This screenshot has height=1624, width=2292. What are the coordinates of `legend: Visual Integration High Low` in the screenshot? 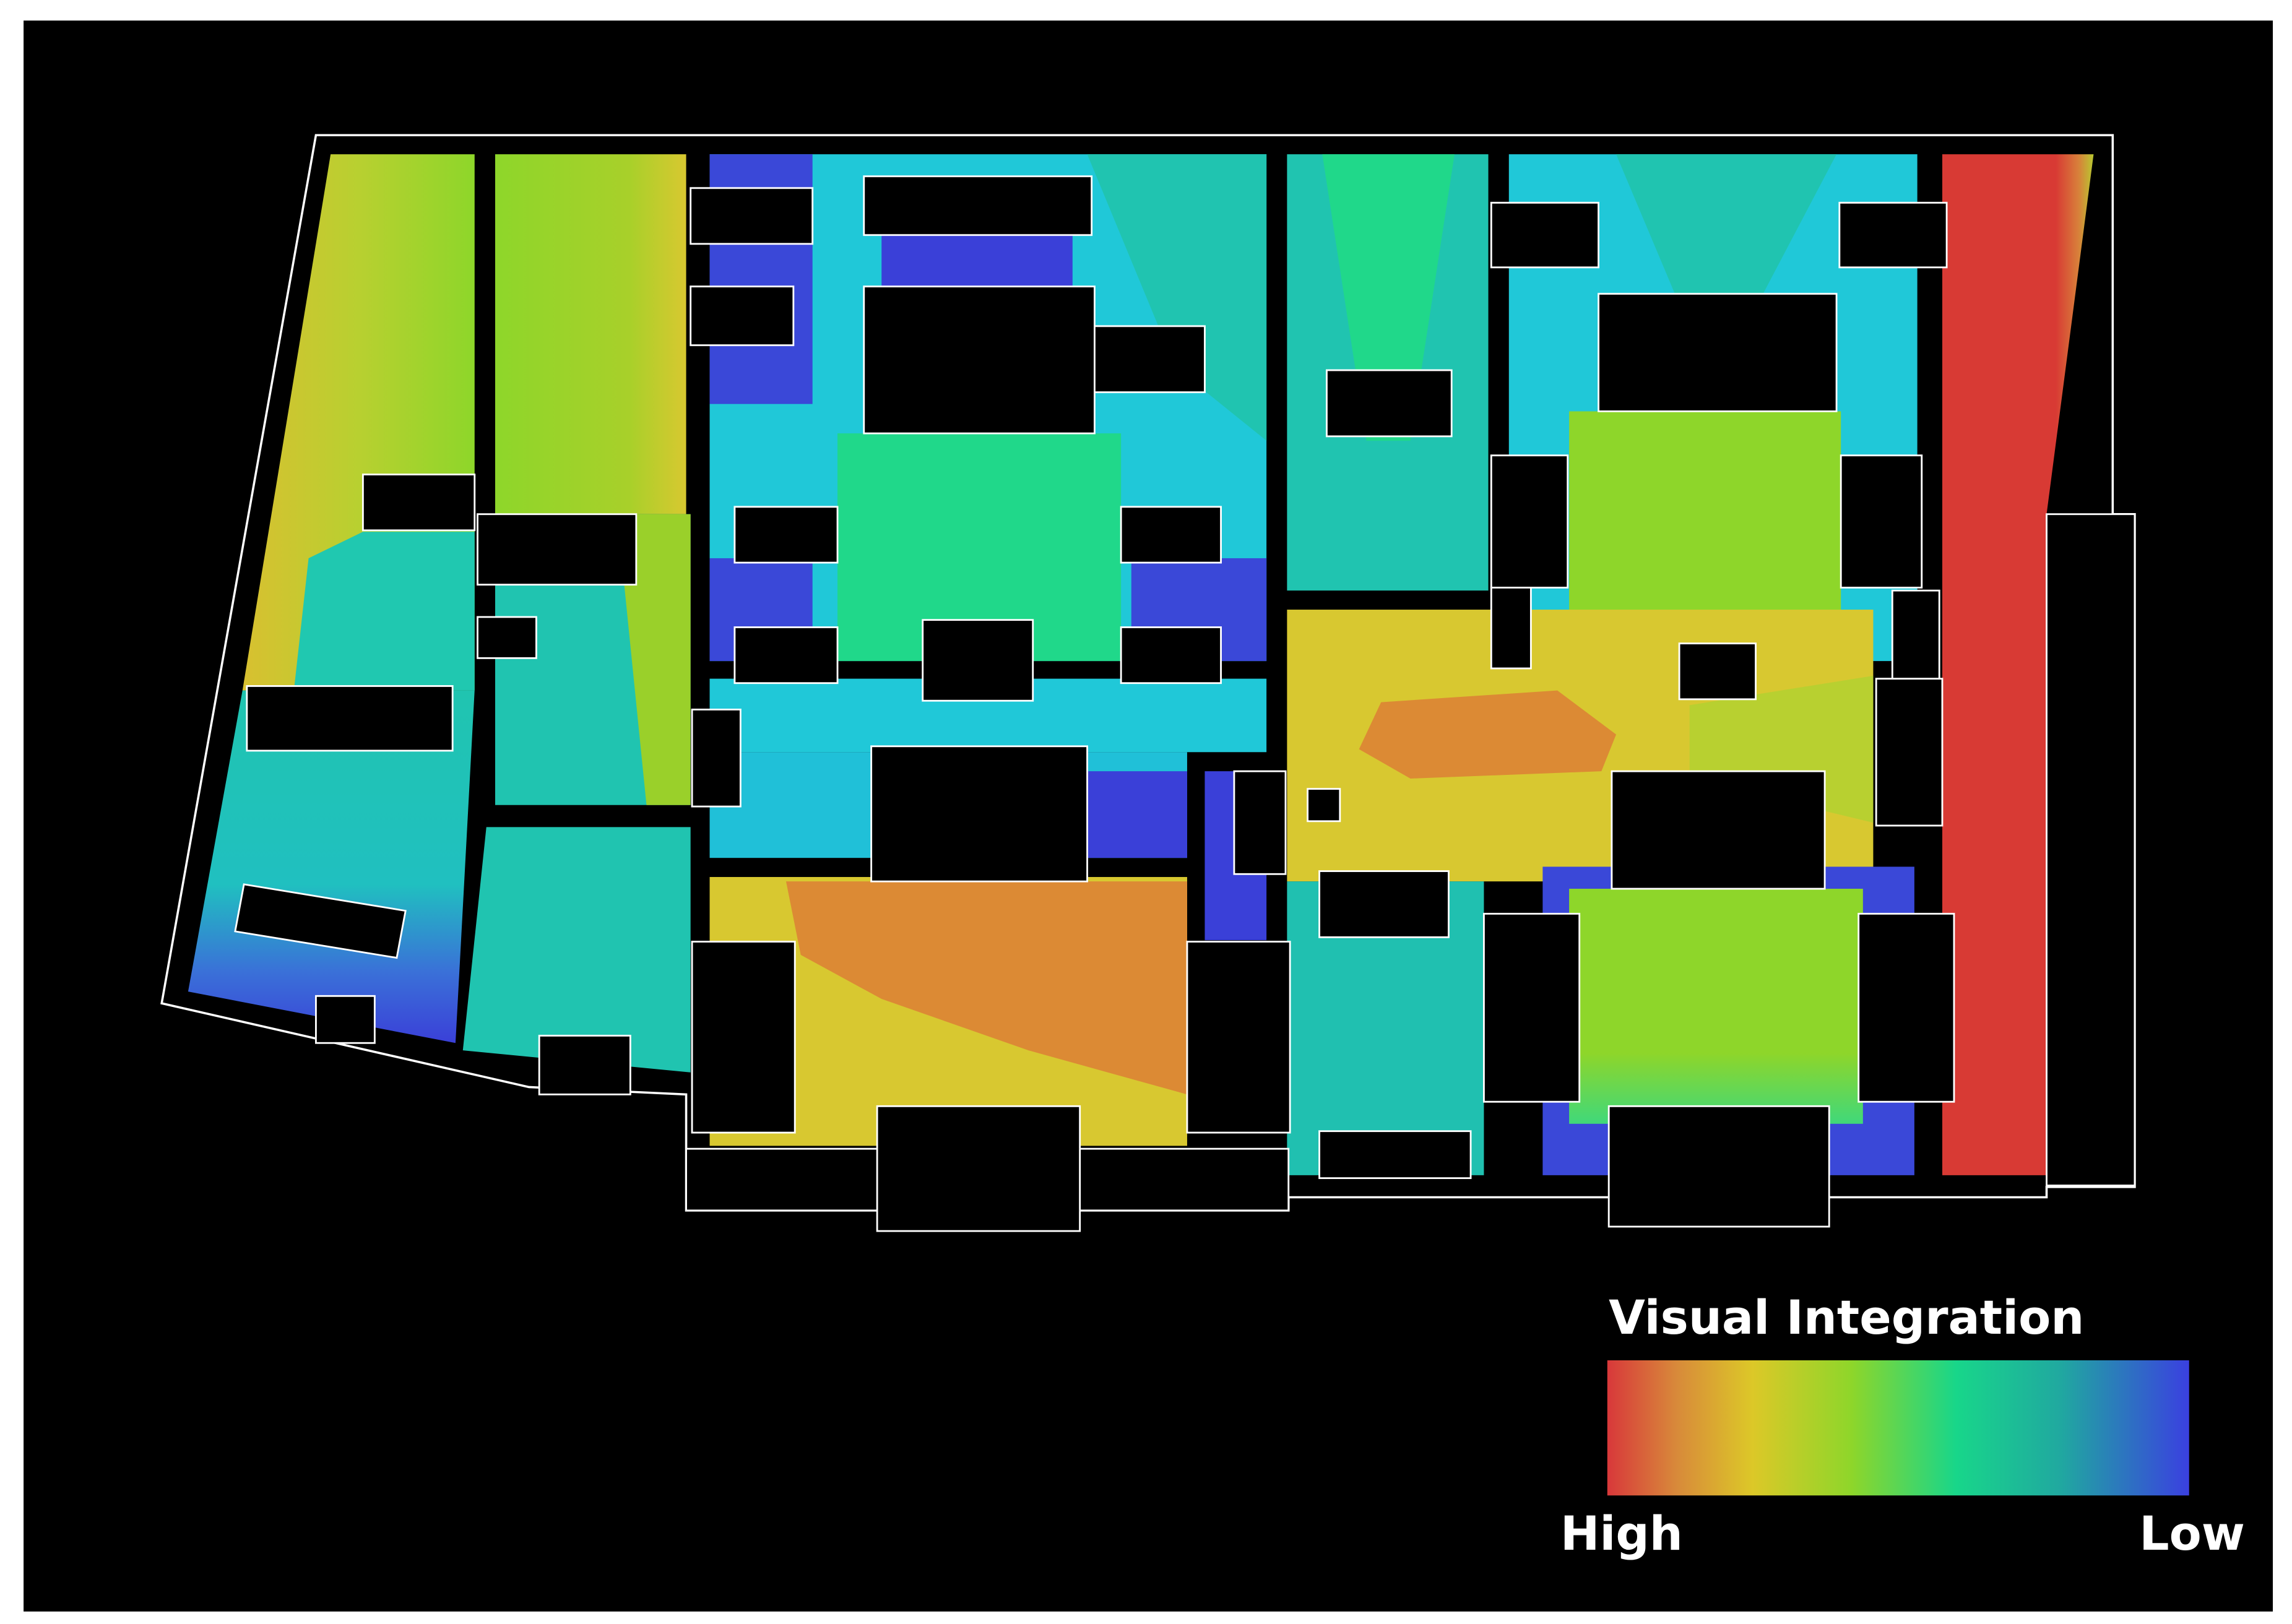 It's located at (1902, 1425).